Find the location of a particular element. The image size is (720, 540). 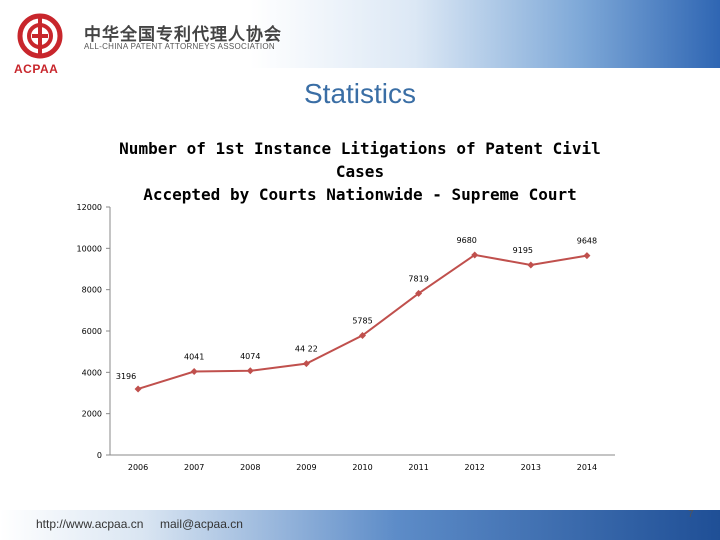

data-label: 44 22 is located at coordinates (306, 349).